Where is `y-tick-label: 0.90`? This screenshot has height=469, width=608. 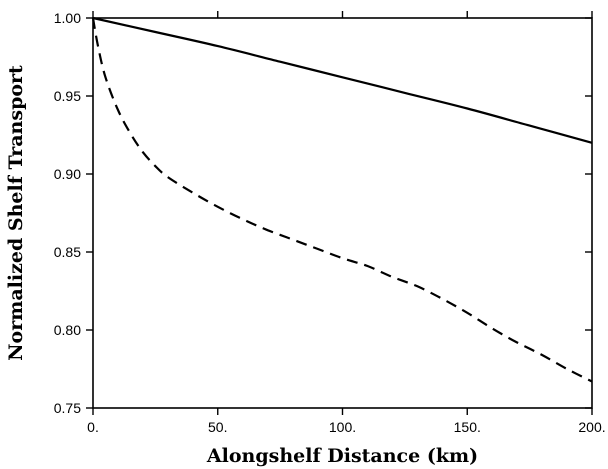 y-tick-label: 0.90 is located at coordinates (67, 174).